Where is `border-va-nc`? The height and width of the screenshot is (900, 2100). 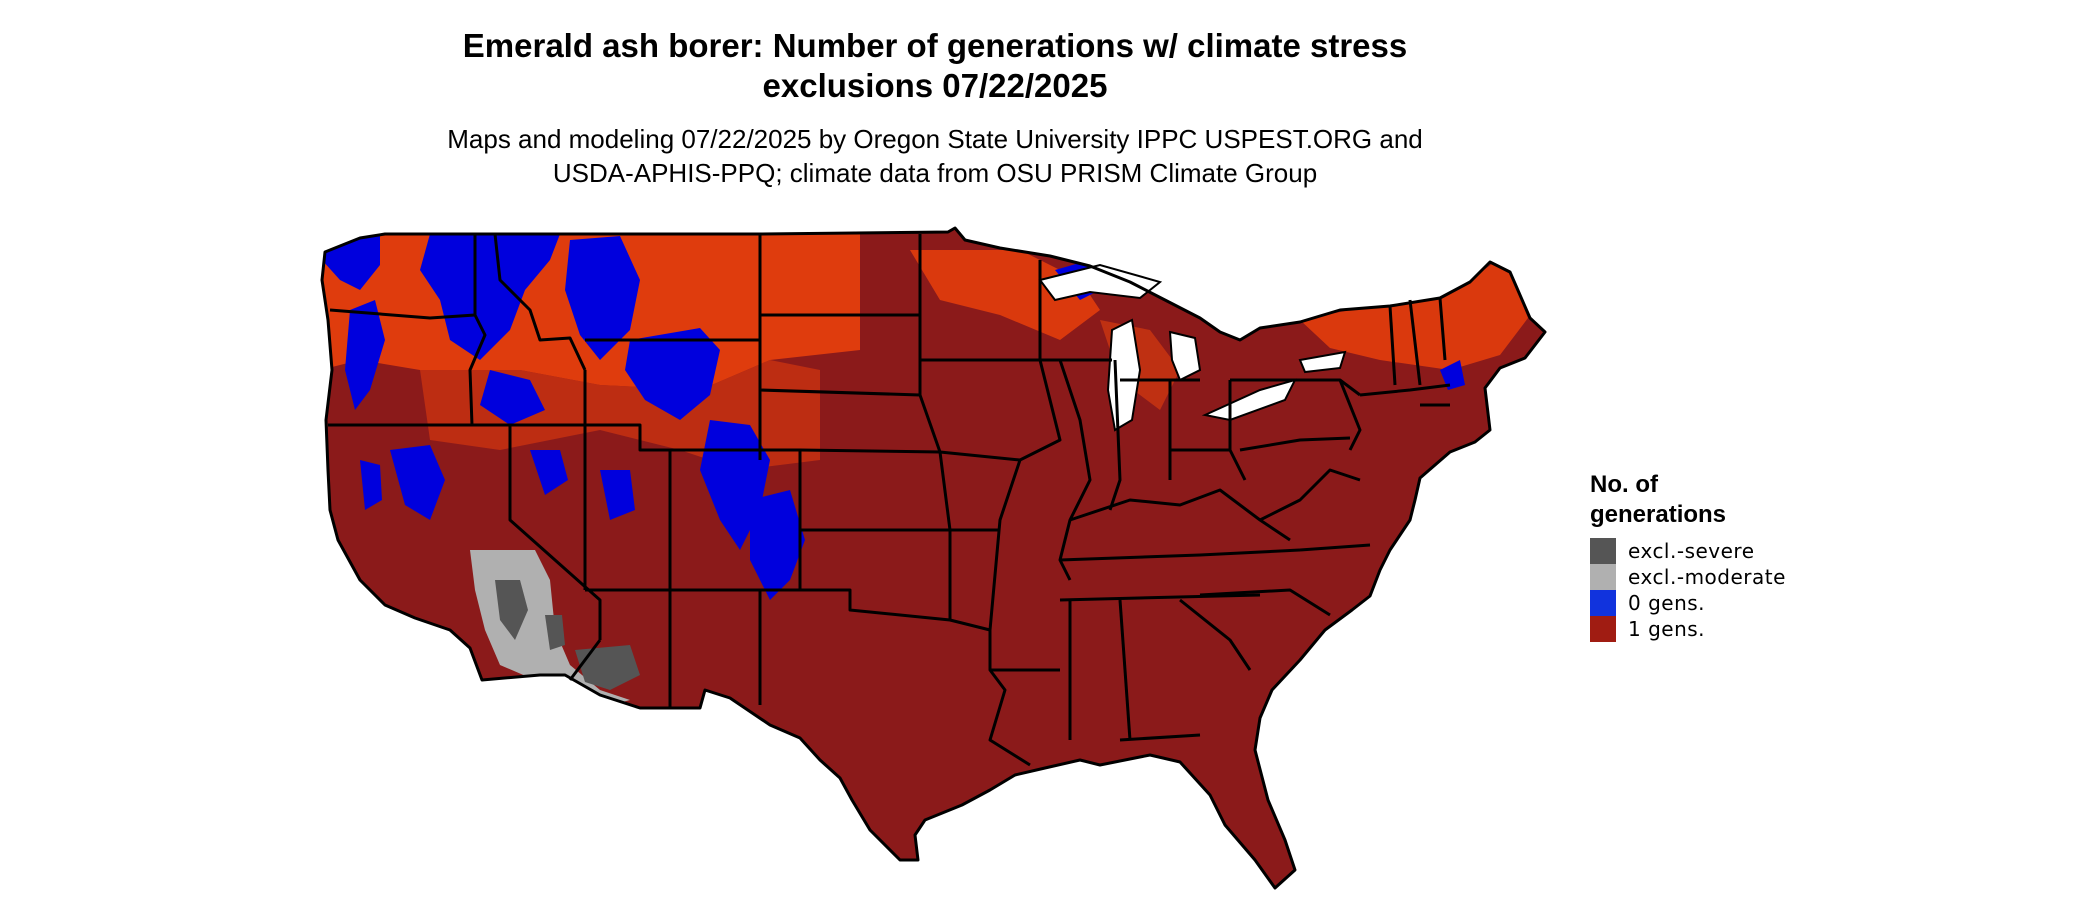 border-va-nc is located at coordinates (1335, 547).